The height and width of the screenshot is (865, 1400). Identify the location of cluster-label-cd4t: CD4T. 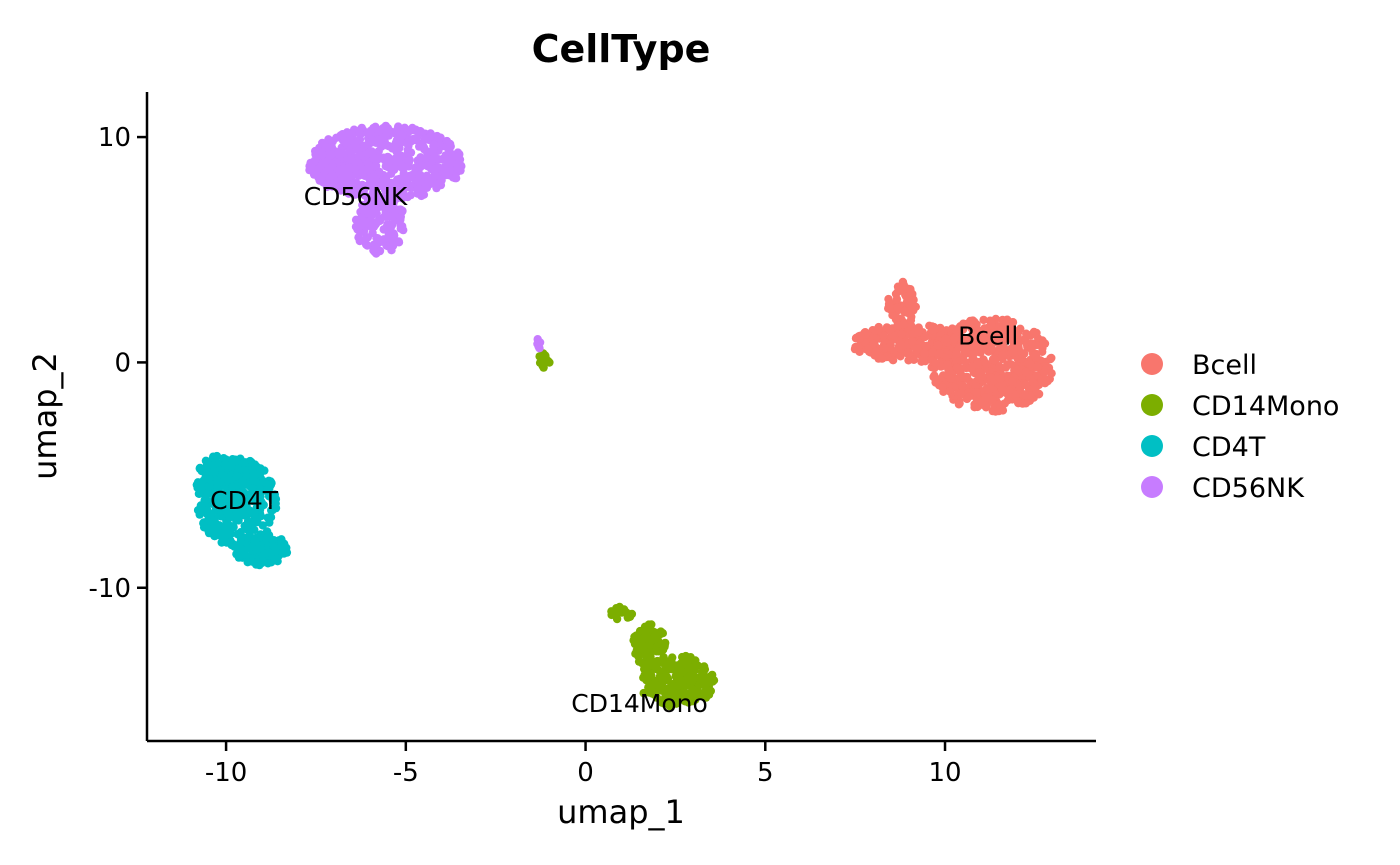
(244, 500).